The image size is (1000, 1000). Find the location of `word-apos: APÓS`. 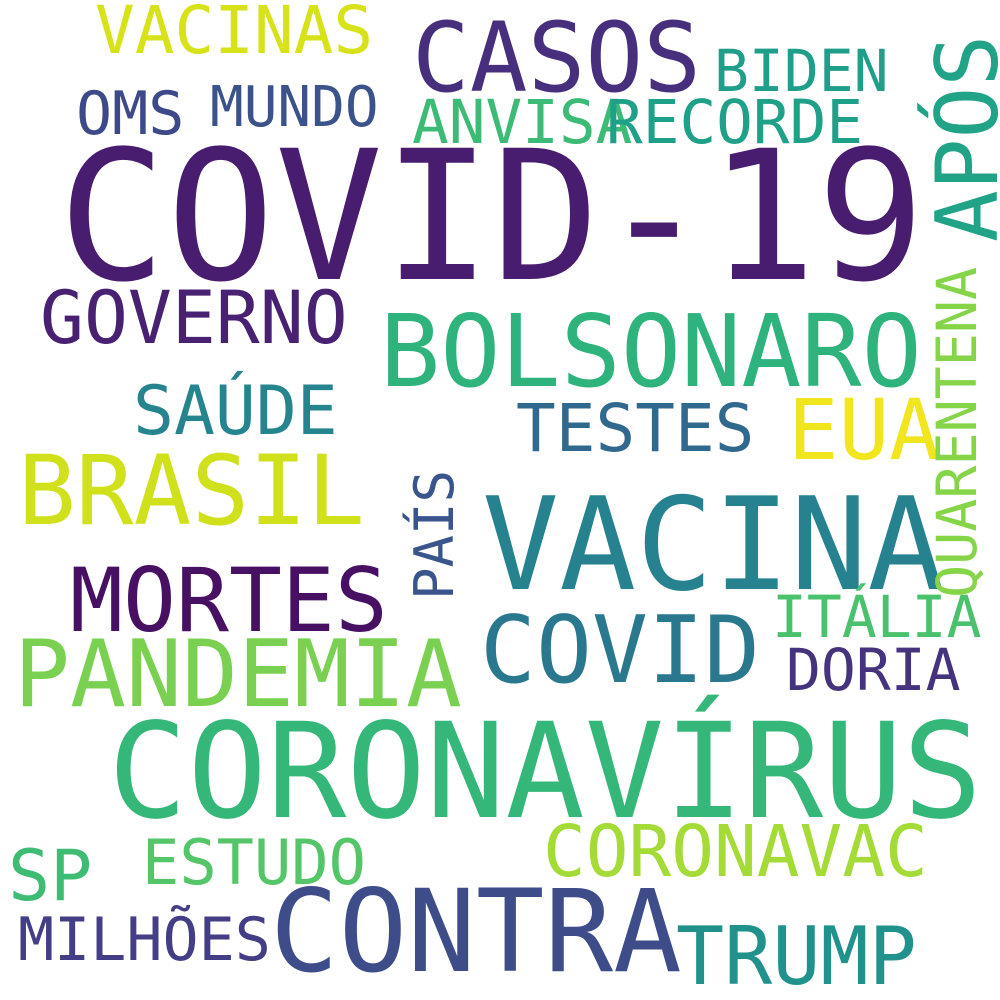

word-apos: APÓS is located at coordinates (959, 138).